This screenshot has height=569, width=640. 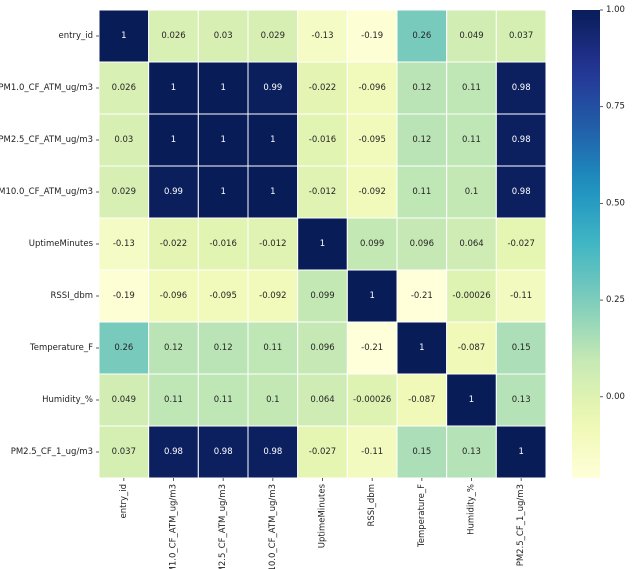 What do you see at coordinates (67, 400) in the screenshot?
I see `y-tick-label-humidity: Humidity_%` at bounding box center [67, 400].